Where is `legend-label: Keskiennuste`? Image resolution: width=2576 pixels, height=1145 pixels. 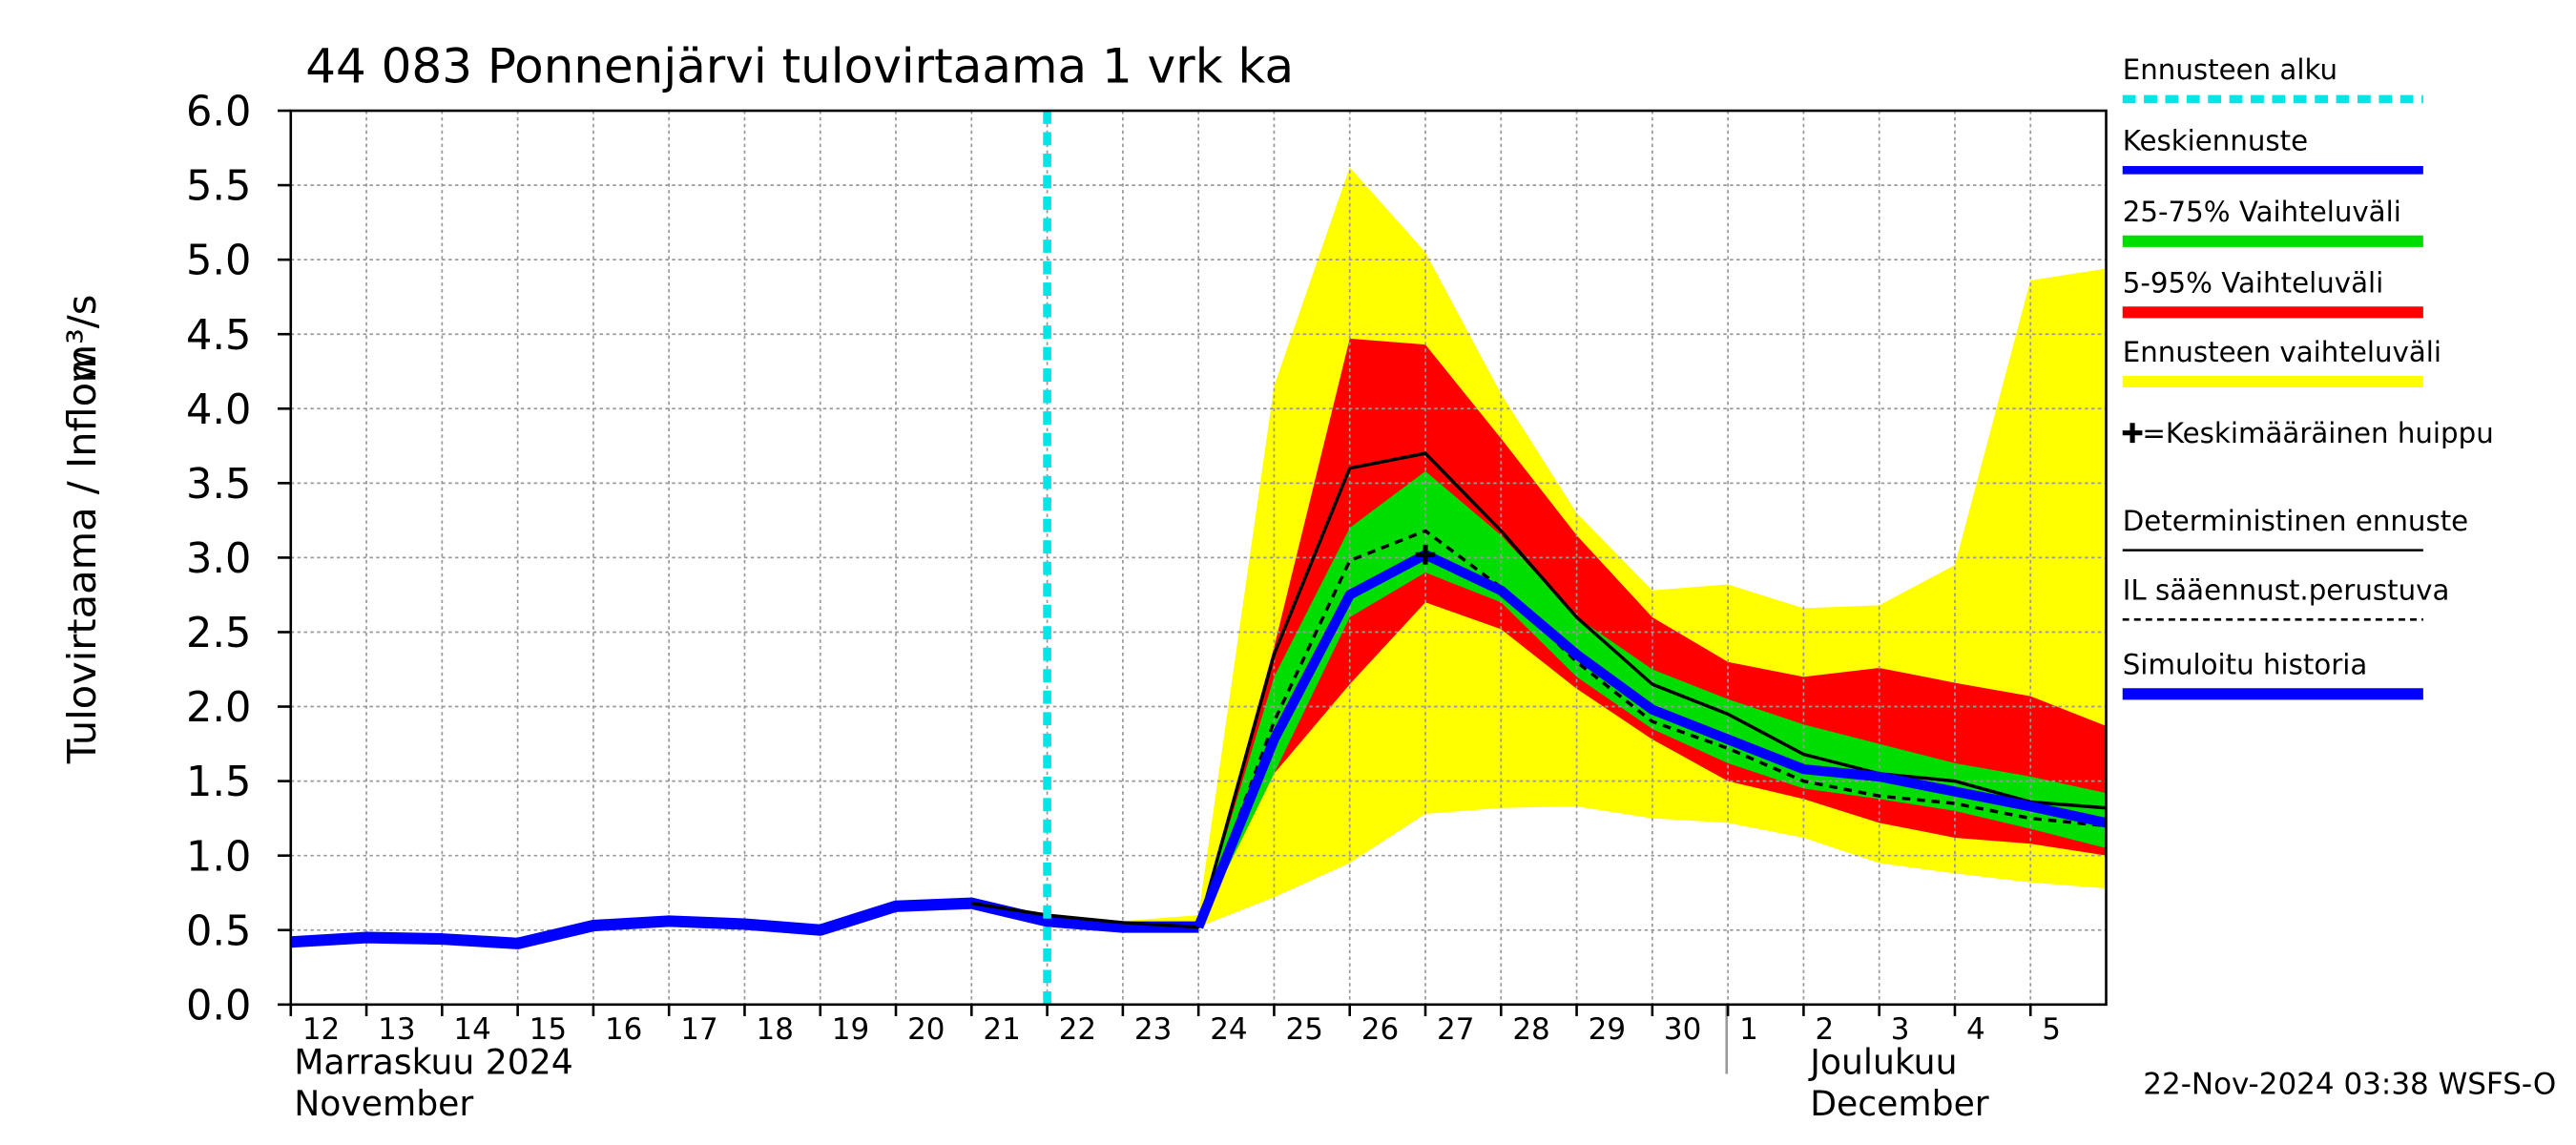
legend-label: Keskiennuste is located at coordinates (2215, 141).